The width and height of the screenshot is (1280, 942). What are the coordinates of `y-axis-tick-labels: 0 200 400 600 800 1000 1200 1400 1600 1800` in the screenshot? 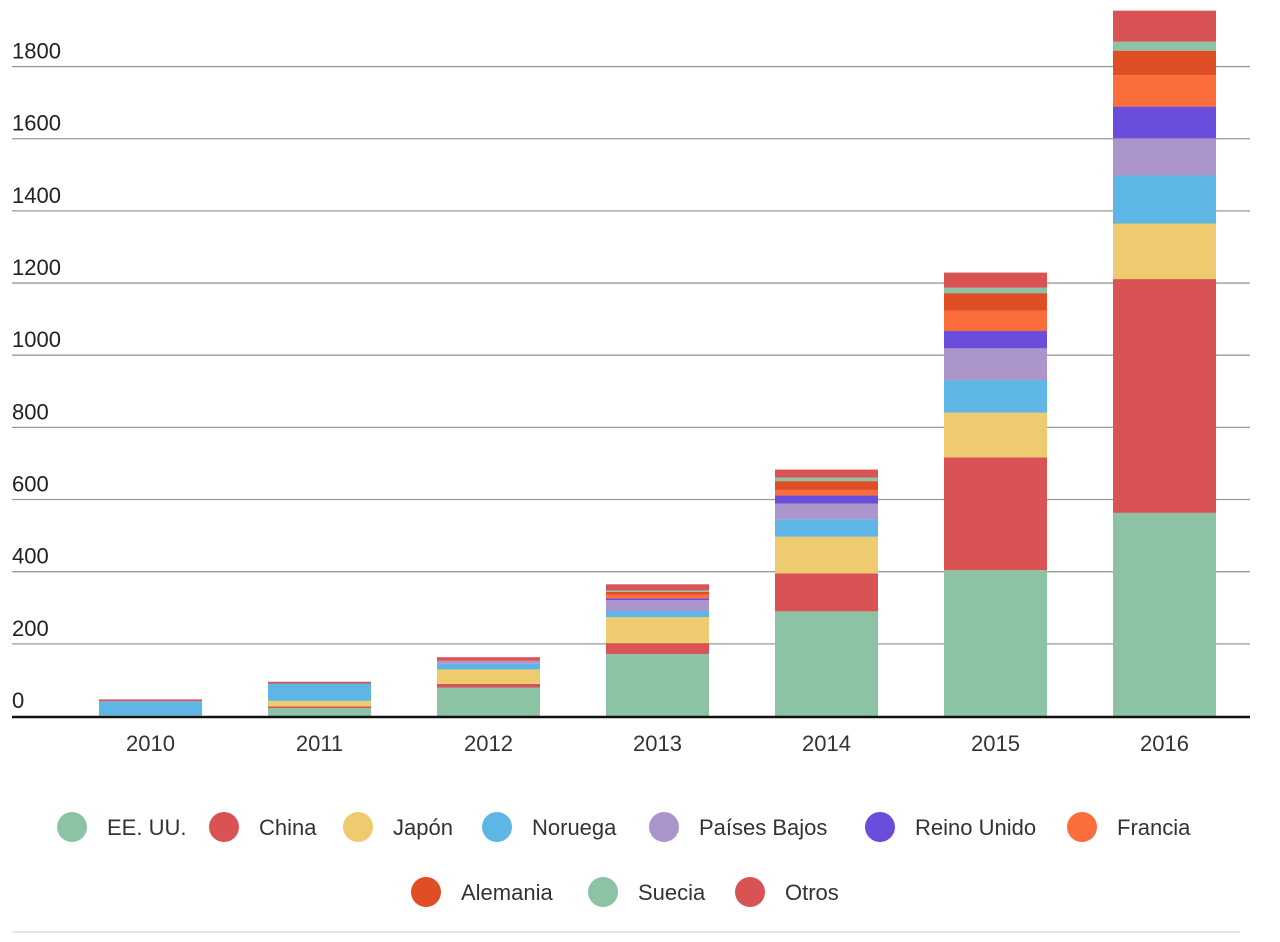 It's located at (36, 376).